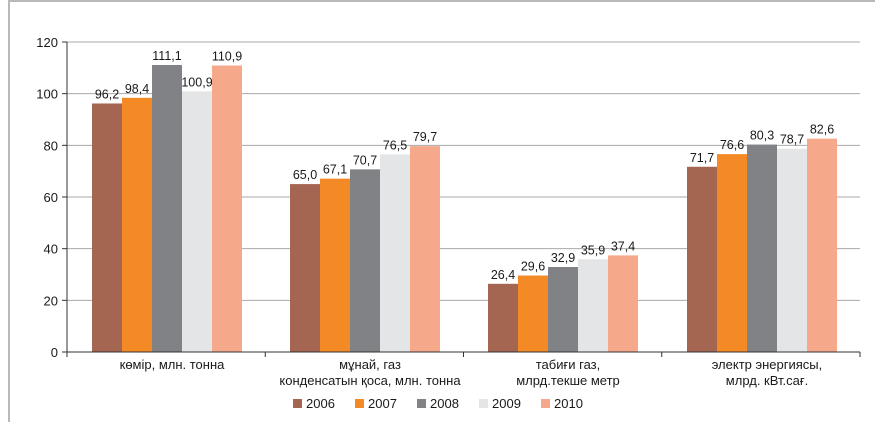 The height and width of the screenshot is (427, 883). I want to click on data-label: 76,6, so click(732, 145).